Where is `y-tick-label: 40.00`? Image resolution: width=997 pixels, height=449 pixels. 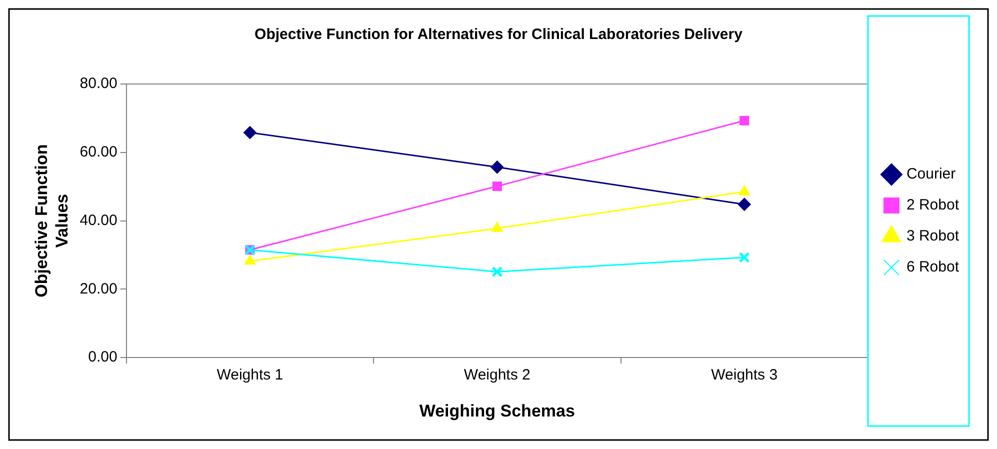 y-tick-label: 40.00 is located at coordinates (99, 220).